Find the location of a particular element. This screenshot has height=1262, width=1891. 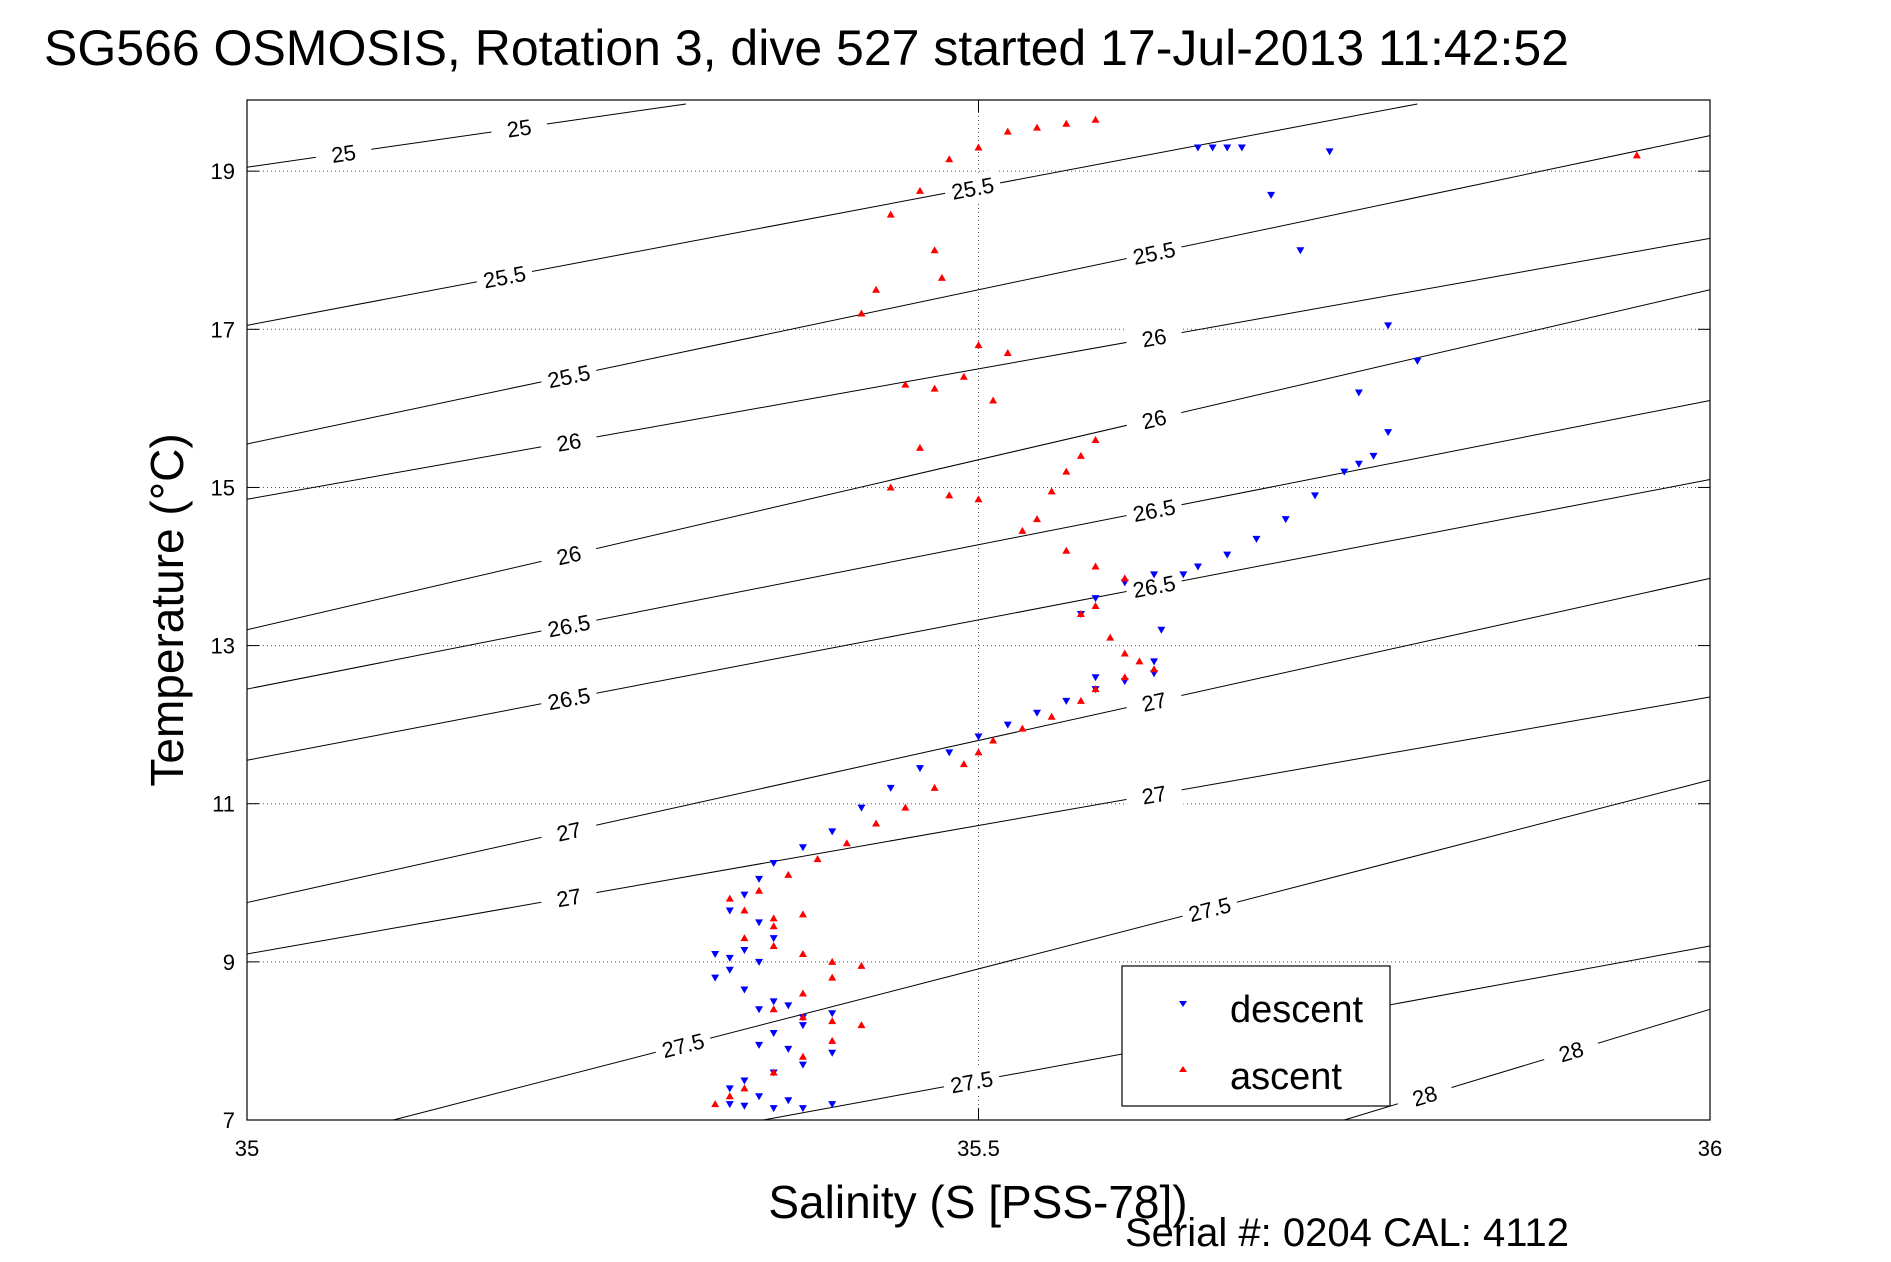

y-tick-label: 13 is located at coordinates (223, 646).